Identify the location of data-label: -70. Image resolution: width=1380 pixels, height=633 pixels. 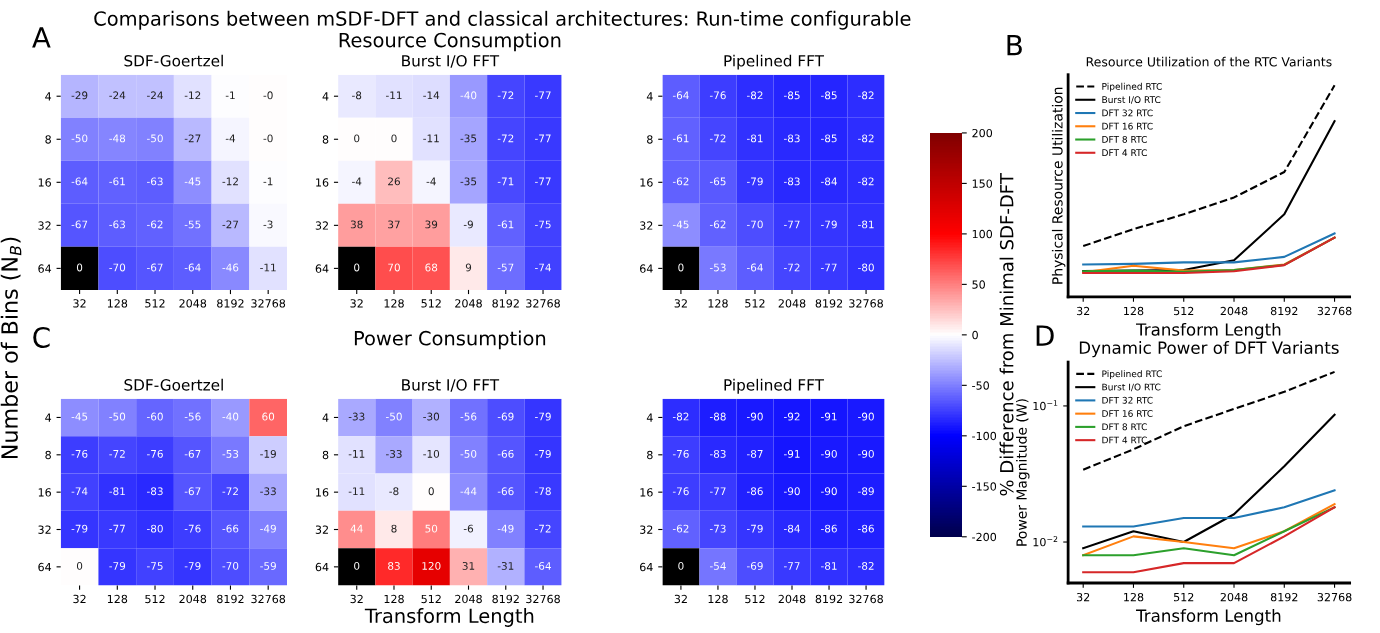
(754, 224).